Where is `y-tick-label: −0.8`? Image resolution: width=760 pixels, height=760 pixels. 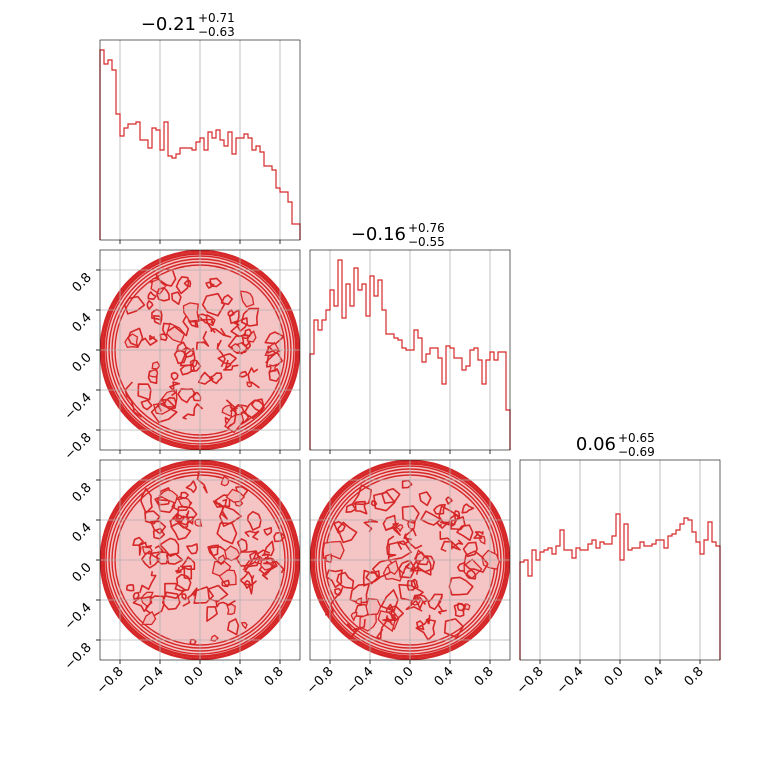 y-tick-label: −0.8 is located at coordinates (78, 656).